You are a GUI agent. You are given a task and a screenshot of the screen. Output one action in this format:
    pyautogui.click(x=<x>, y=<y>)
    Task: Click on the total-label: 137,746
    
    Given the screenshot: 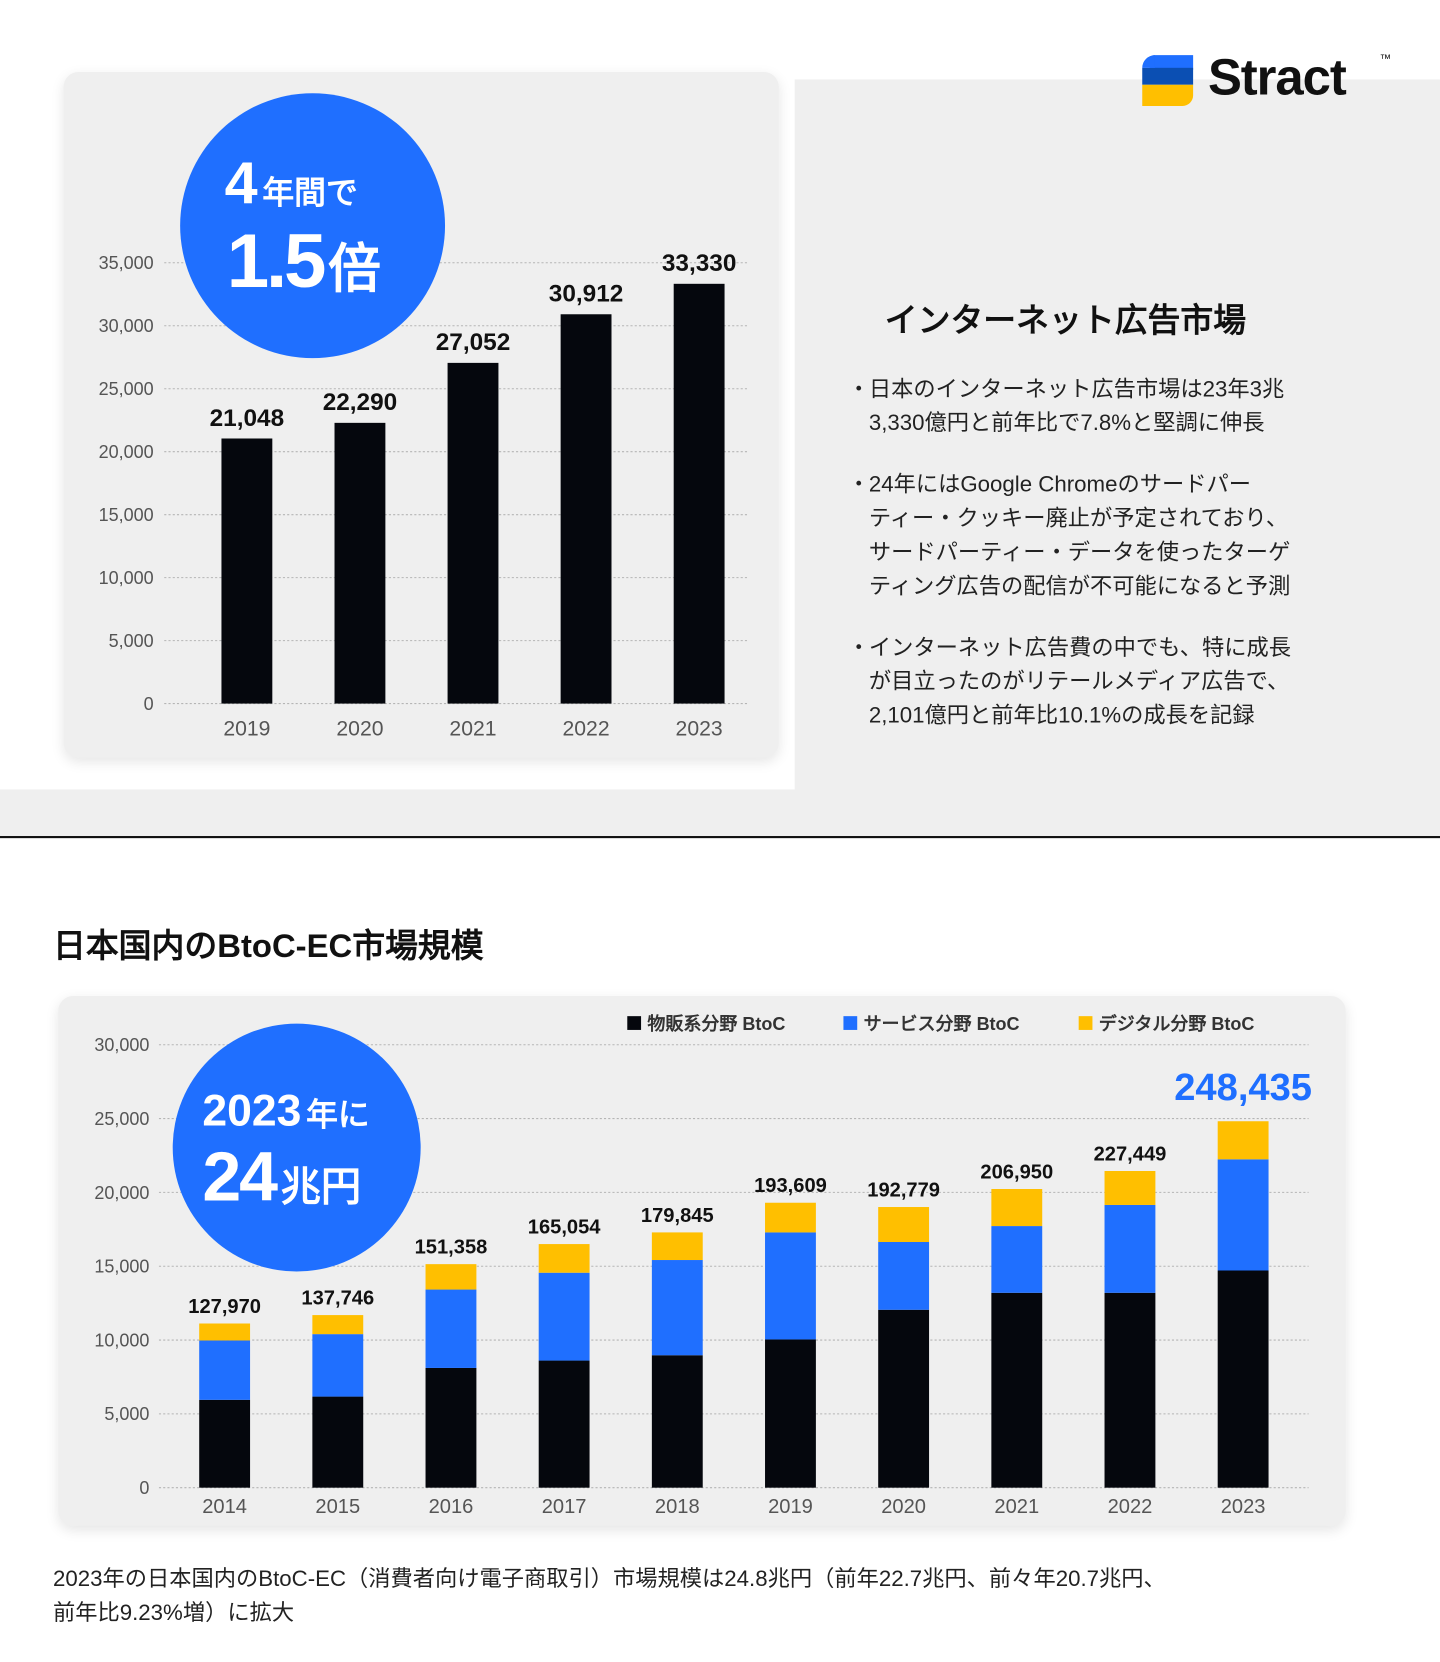 What is the action you would take?
    pyautogui.click(x=337, y=1298)
    